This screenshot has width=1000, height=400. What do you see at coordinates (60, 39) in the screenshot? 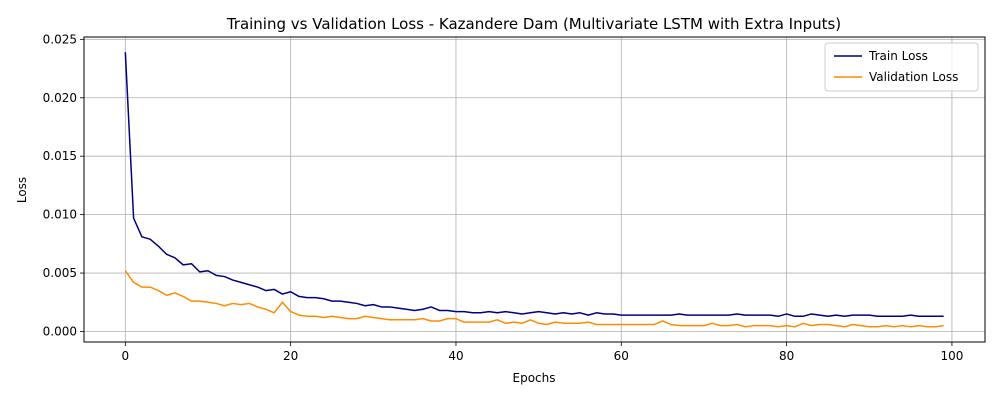
I see `y-tick-label: 0.025` at bounding box center [60, 39].